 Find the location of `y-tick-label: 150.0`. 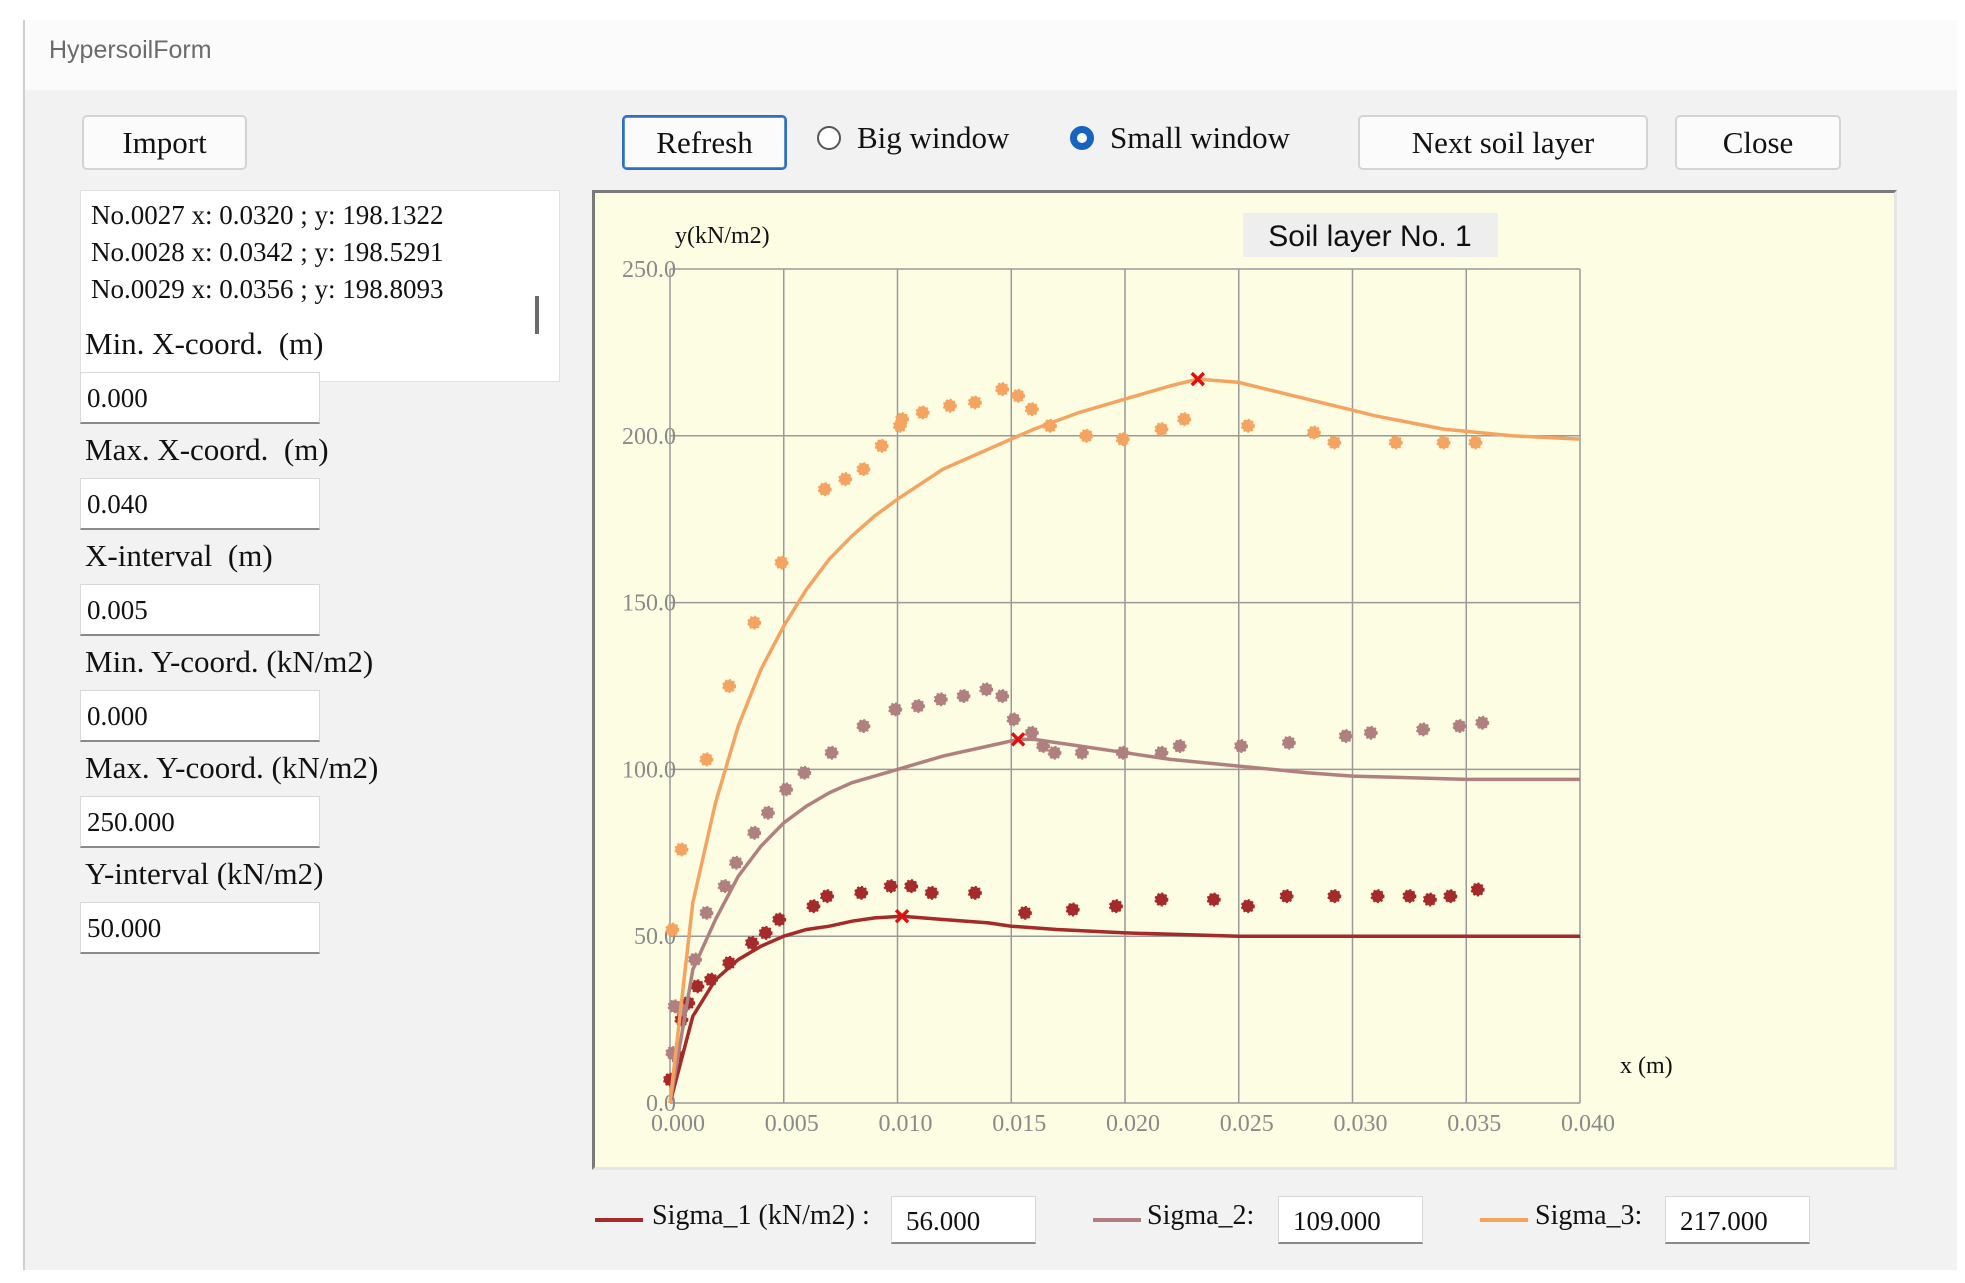

y-tick-label: 150.0 is located at coordinates (649, 604).